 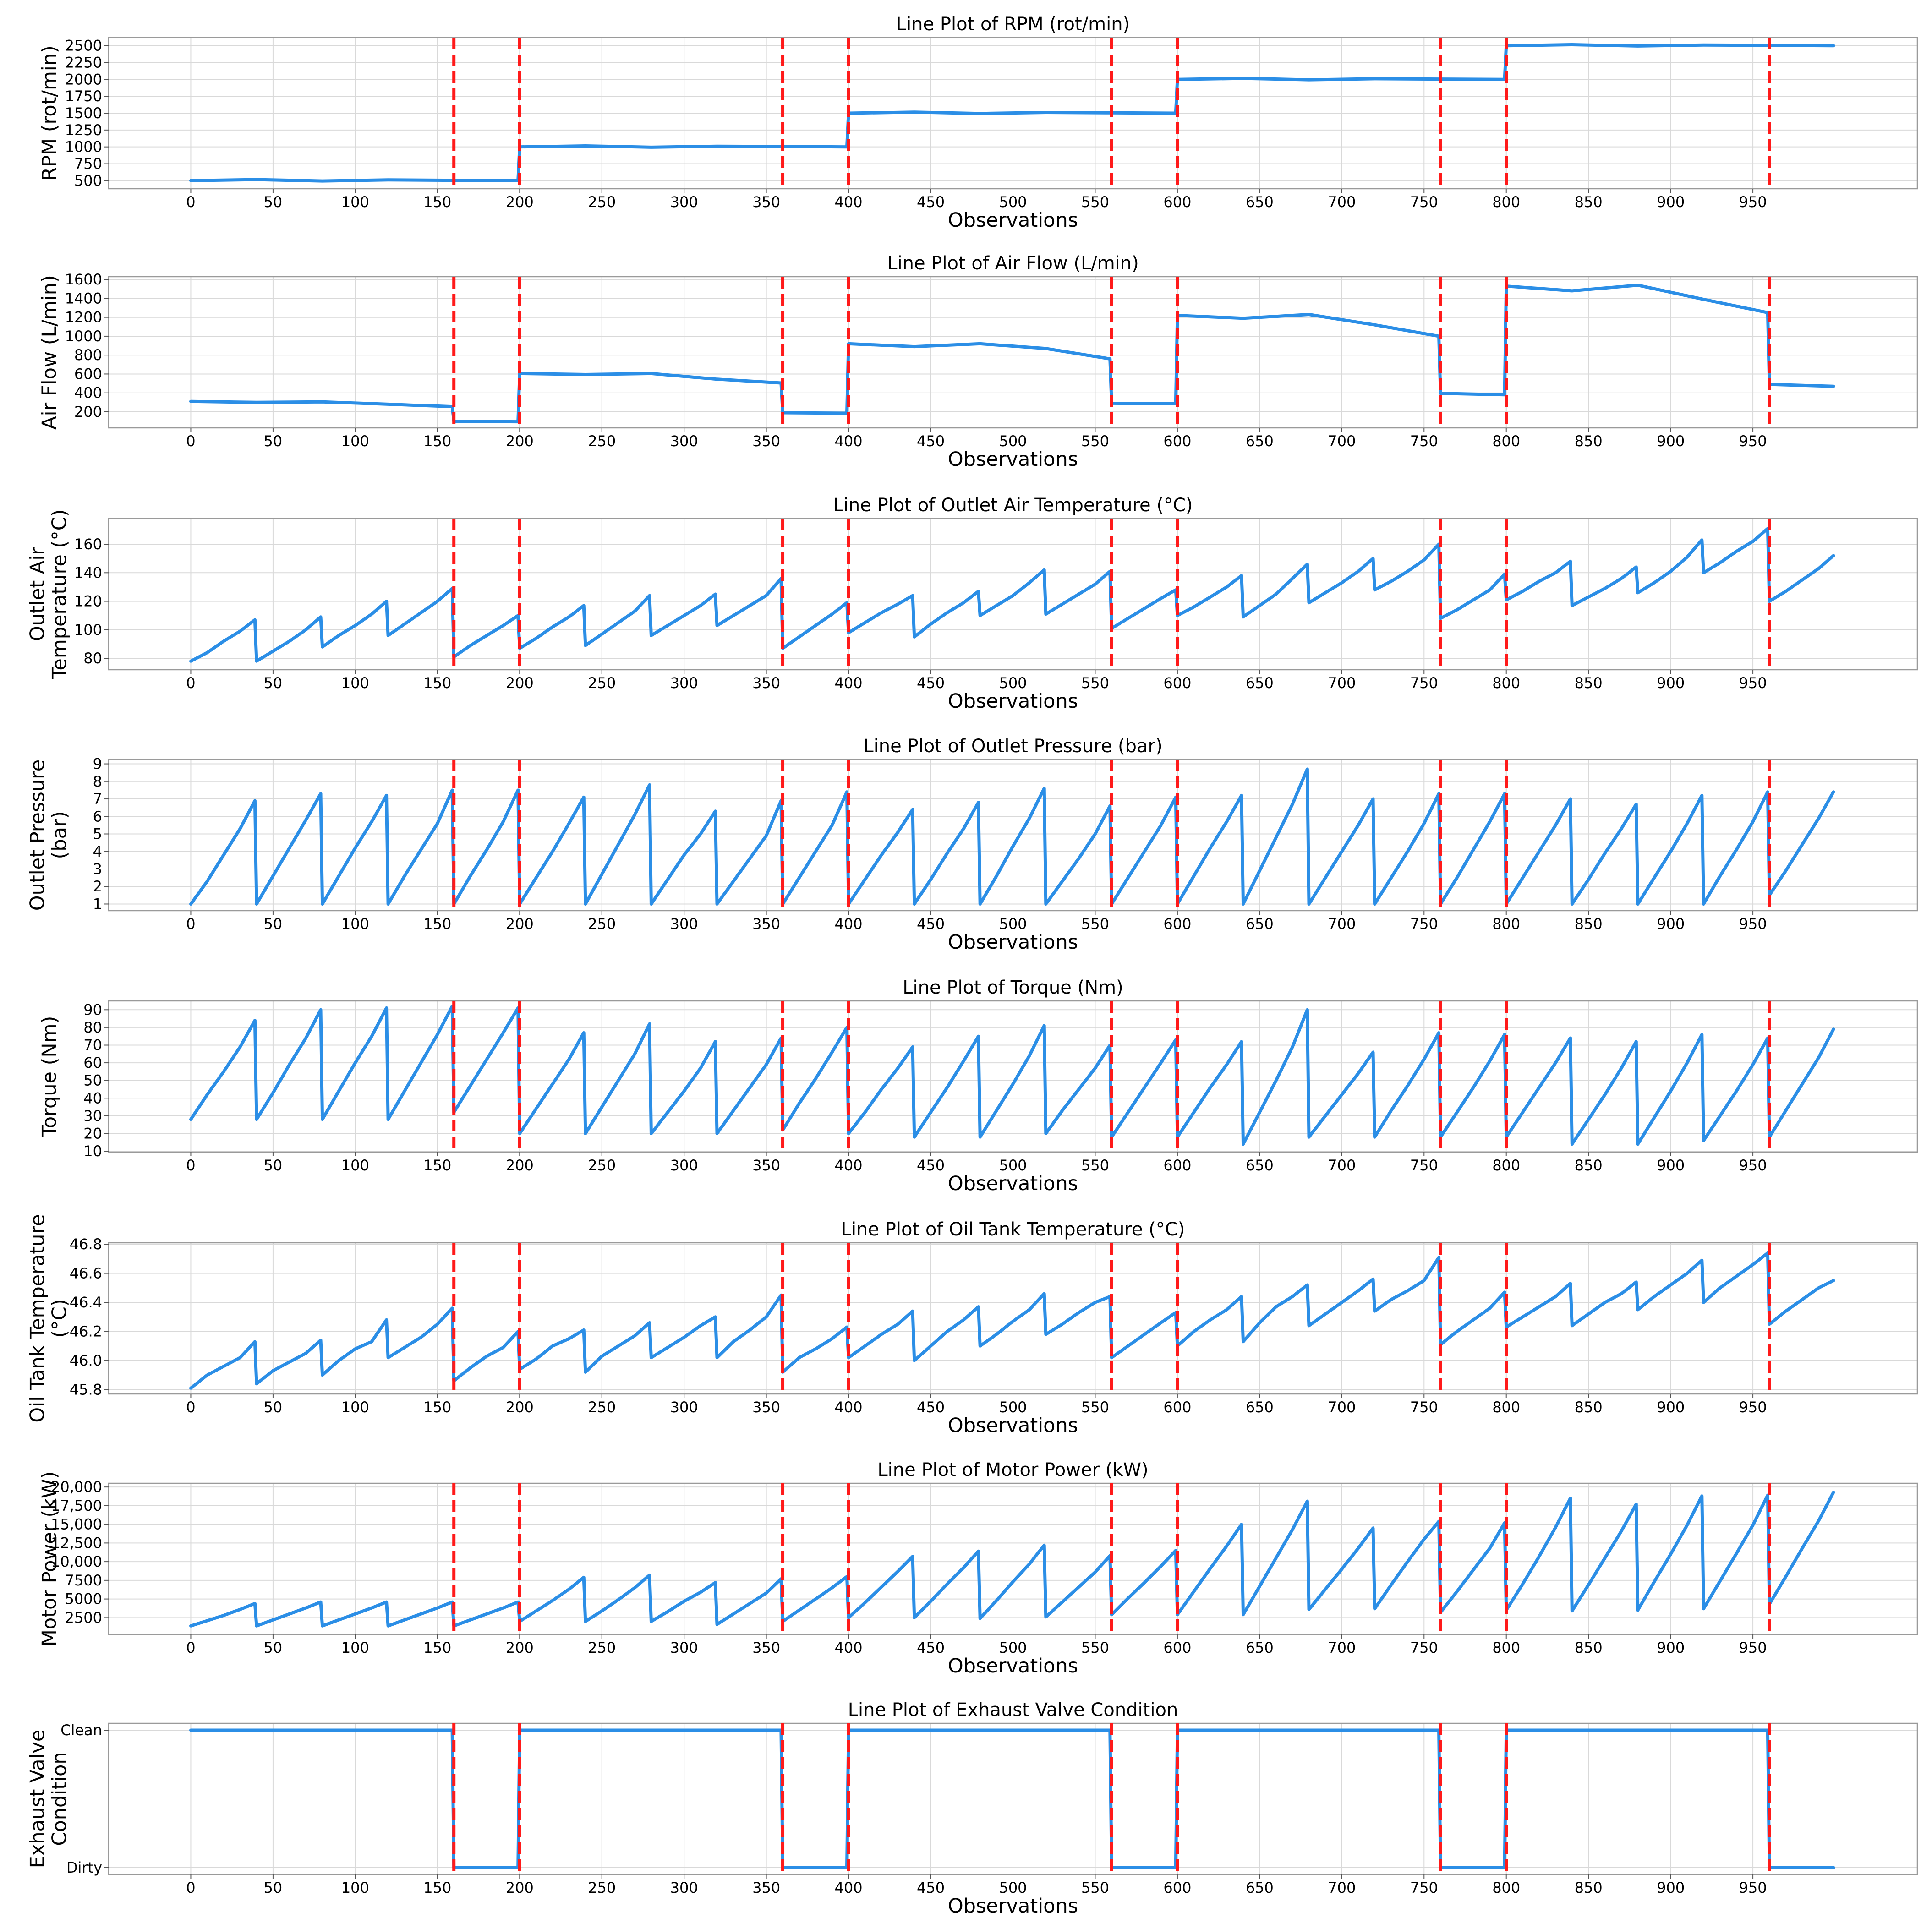 What do you see at coordinates (86, 1360) in the screenshot?
I see `y-tick-label: 46.0` at bounding box center [86, 1360].